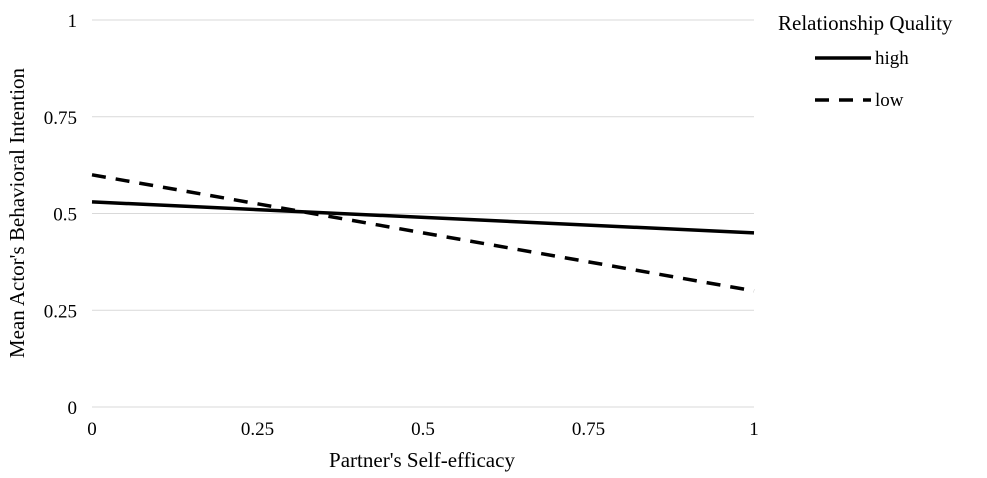  What do you see at coordinates (73, 408) in the screenshot?
I see `y-tick-label: 0` at bounding box center [73, 408].